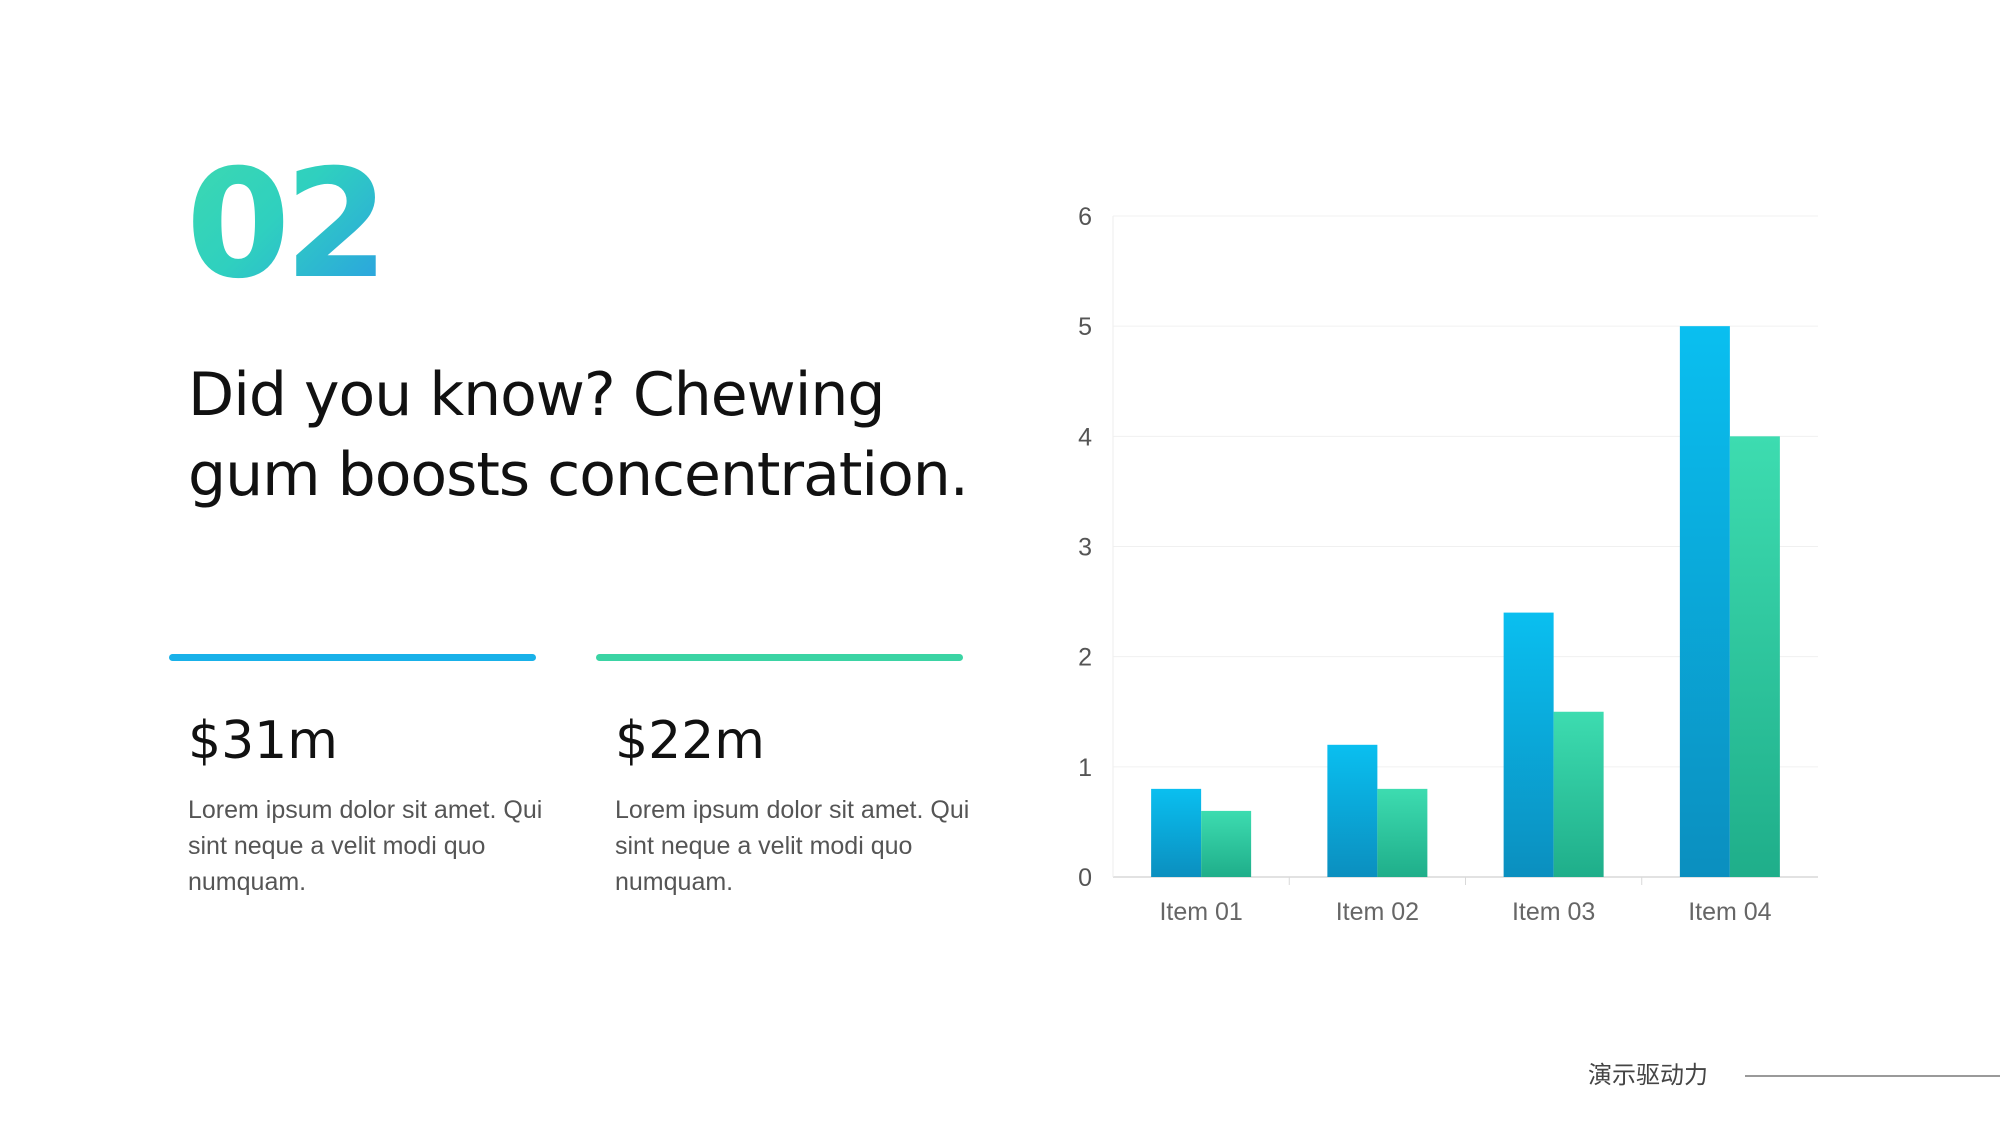  What do you see at coordinates (1872, 1076) in the screenshot?
I see `footer-line` at bounding box center [1872, 1076].